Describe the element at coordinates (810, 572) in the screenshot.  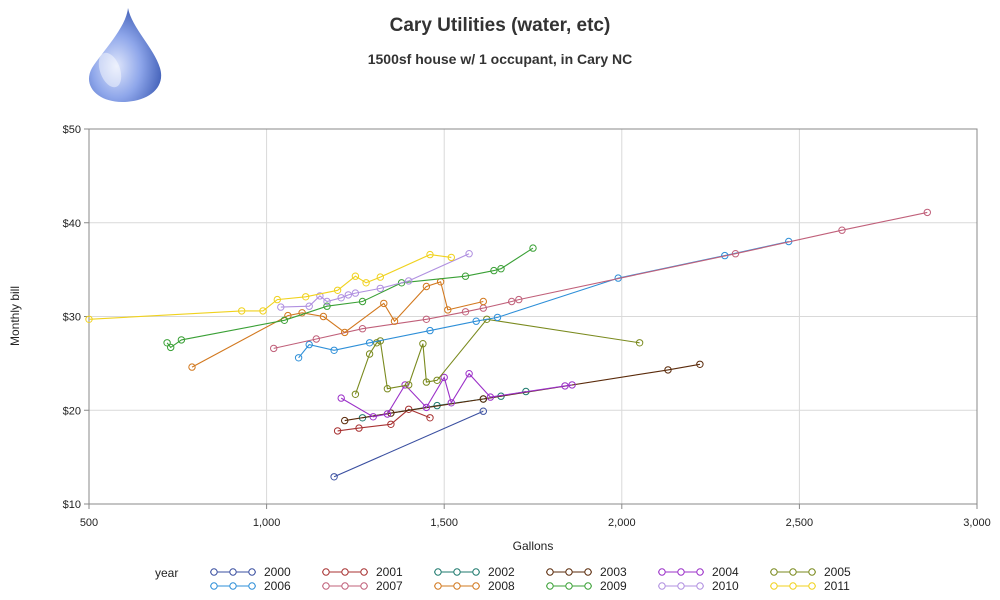
I see `legend-item-2005: 2005` at that location.